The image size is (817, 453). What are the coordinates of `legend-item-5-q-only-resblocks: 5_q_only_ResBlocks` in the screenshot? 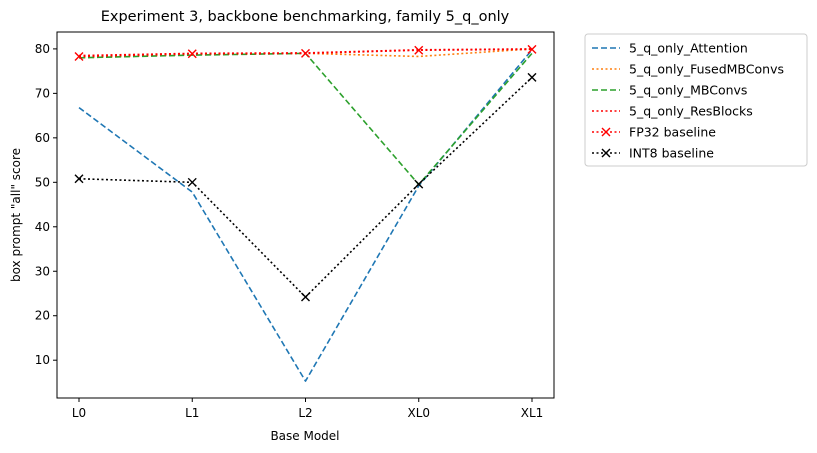 It's located at (672, 111).